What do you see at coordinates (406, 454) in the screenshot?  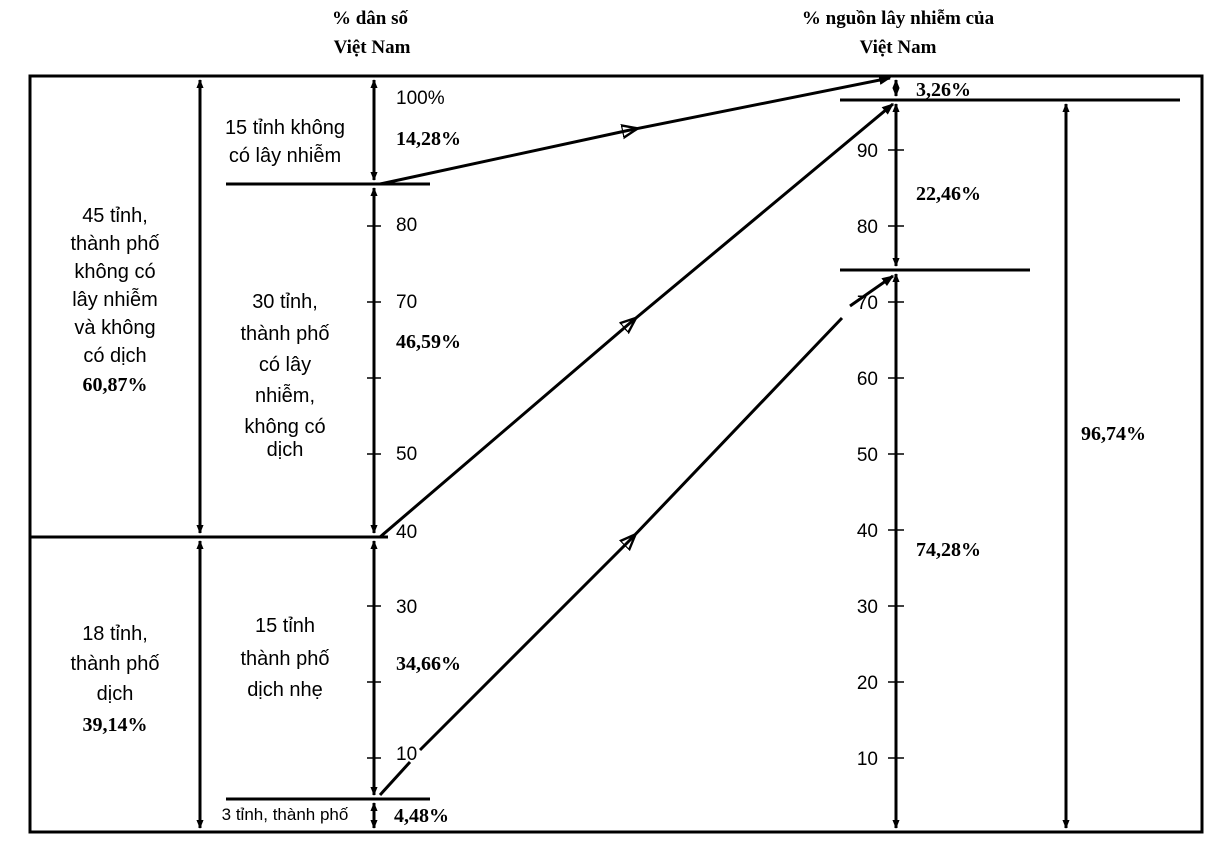 I see `tick-label-50: 50` at bounding box center [406, 454].